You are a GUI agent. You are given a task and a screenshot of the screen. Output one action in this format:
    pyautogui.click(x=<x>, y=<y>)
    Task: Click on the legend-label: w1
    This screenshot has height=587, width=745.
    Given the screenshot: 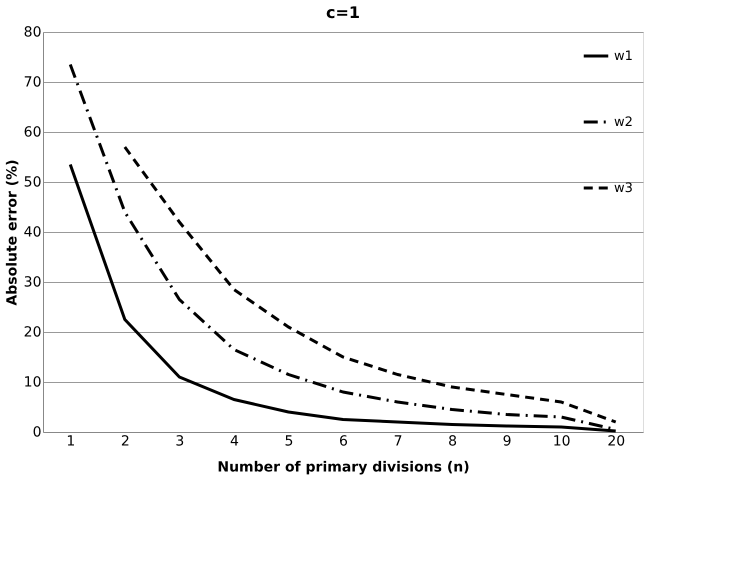 What is the action you would take?
    pyautogui.click(x=623, y=56)
    